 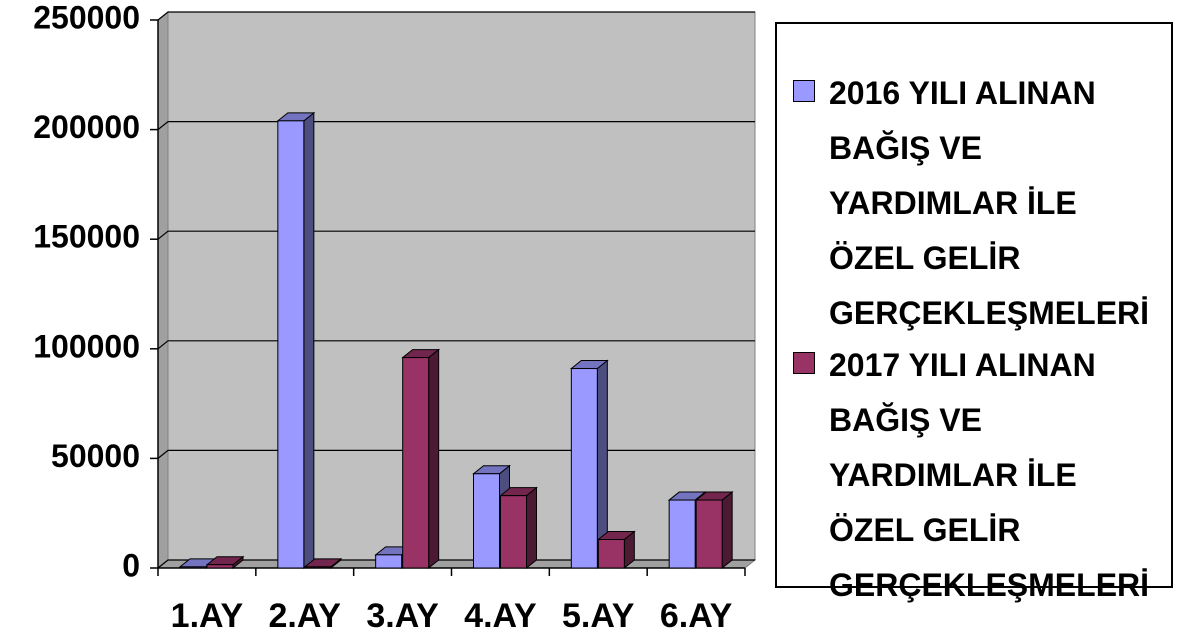 I want to click on x-tick-label: 6.AY, so click(x=696, y=616).